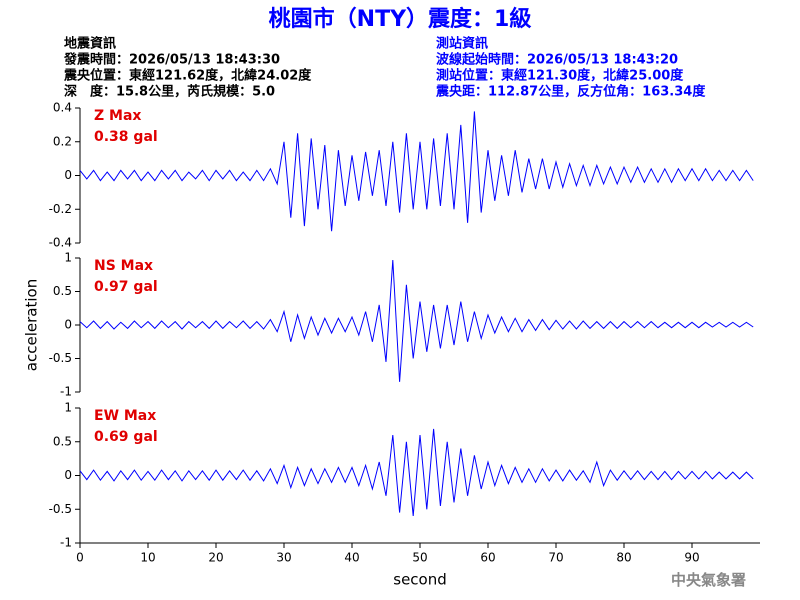  I want to click on info-line: 震央位置：東經121.62度，北緯24.02度, so click(187, 76).